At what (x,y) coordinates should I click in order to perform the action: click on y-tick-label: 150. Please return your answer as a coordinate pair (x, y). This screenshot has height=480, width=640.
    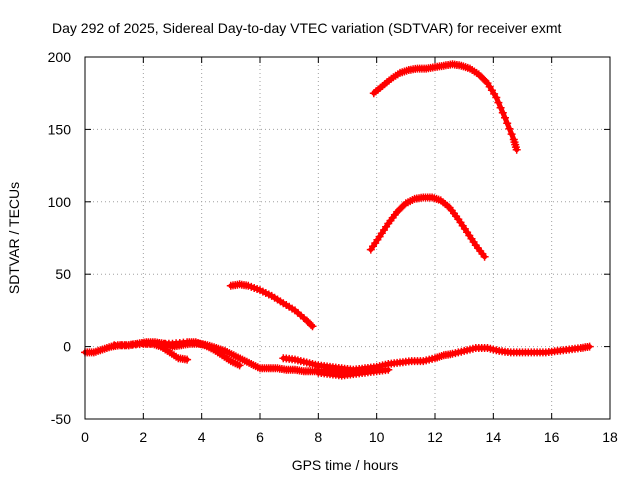
    Looking at the image, I should click on (60, 129).